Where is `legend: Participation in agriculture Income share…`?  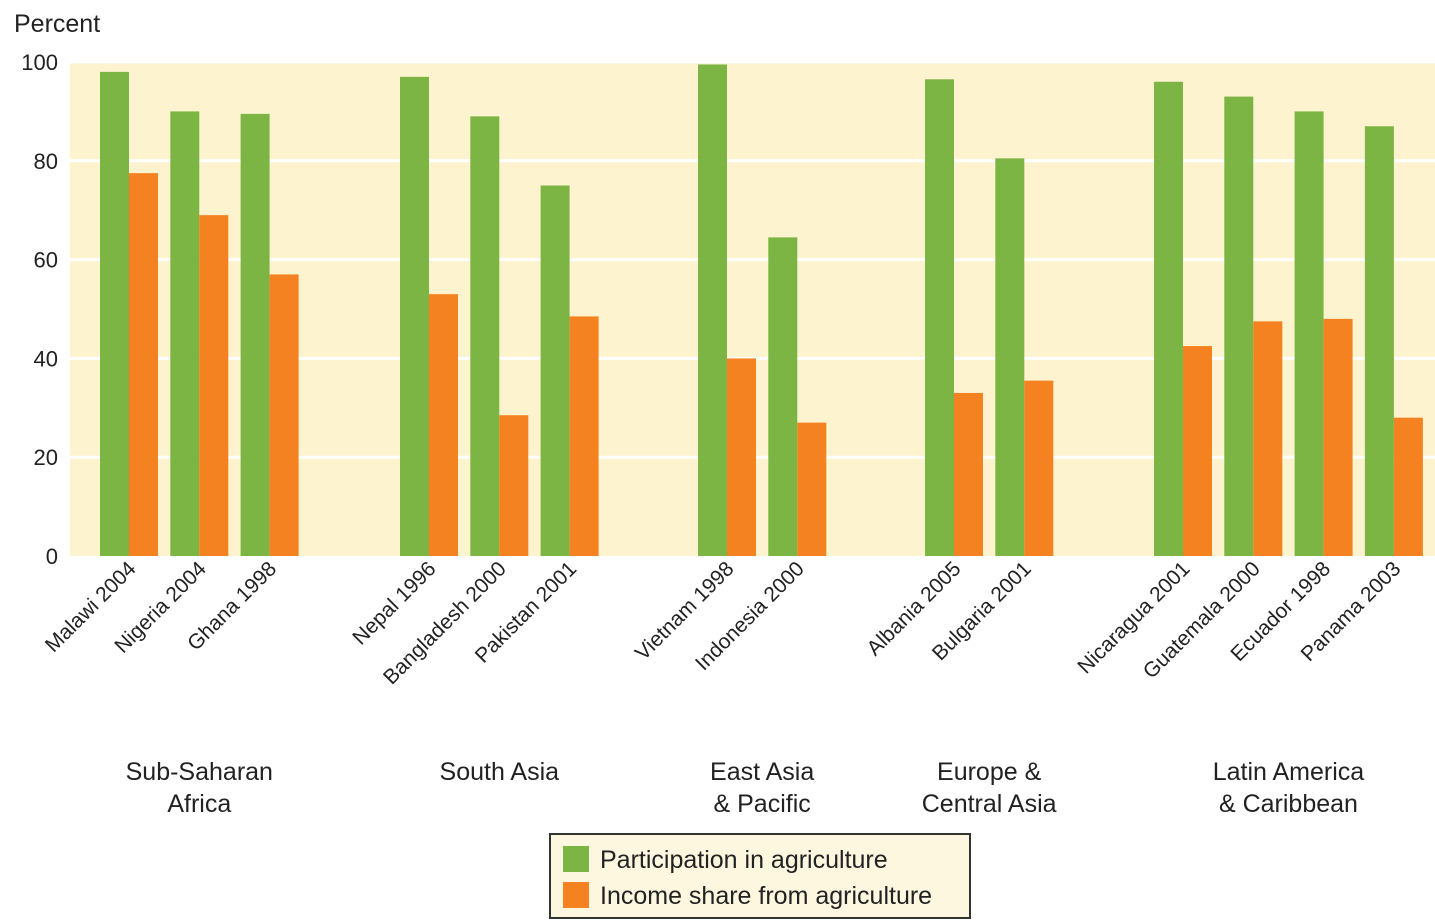
legend: Participation in agriculture Income share… is located at coordinates (760, 876).